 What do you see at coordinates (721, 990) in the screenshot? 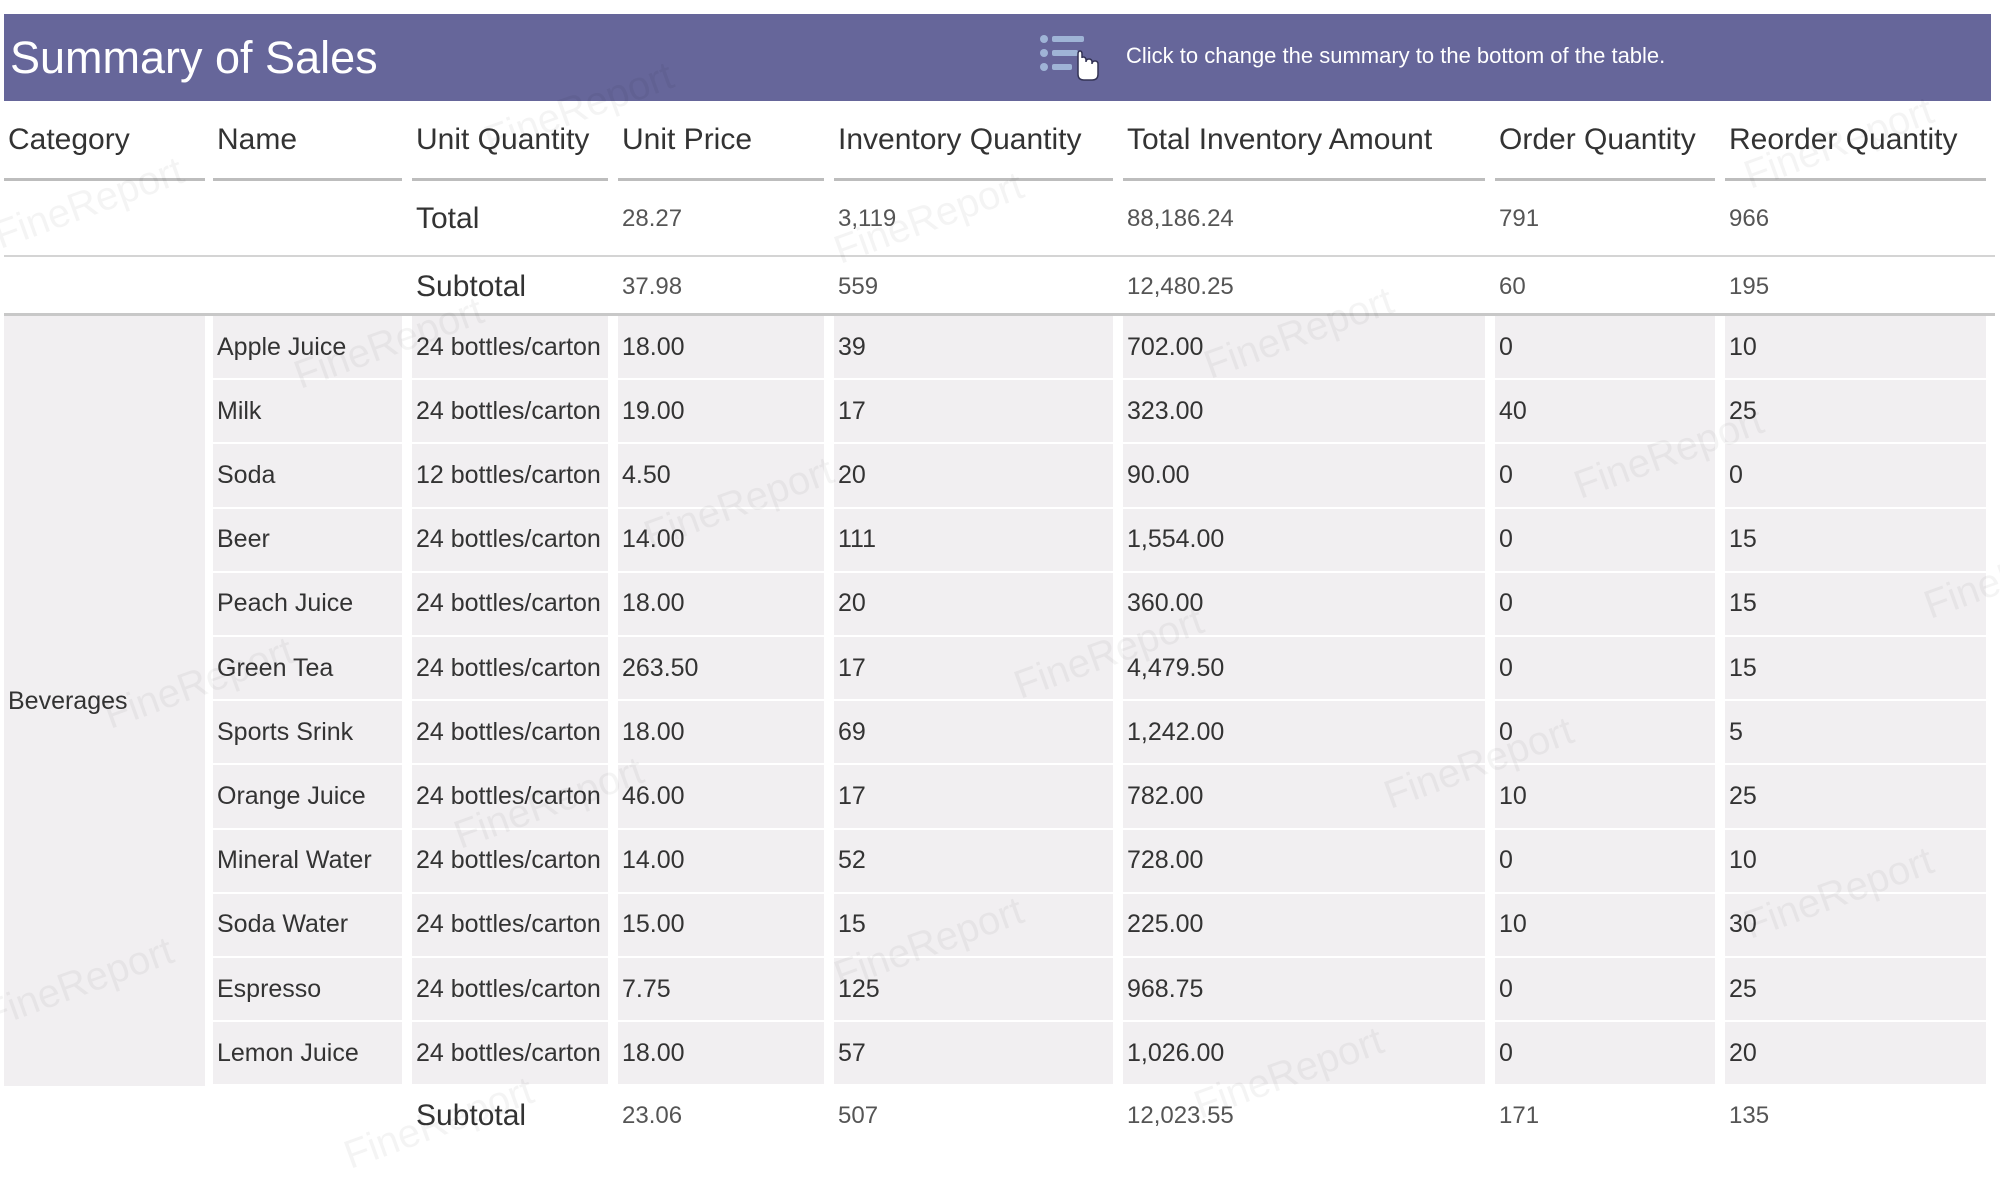
I see `row-unit-price: 7.75` at bounding box center [721, 990].